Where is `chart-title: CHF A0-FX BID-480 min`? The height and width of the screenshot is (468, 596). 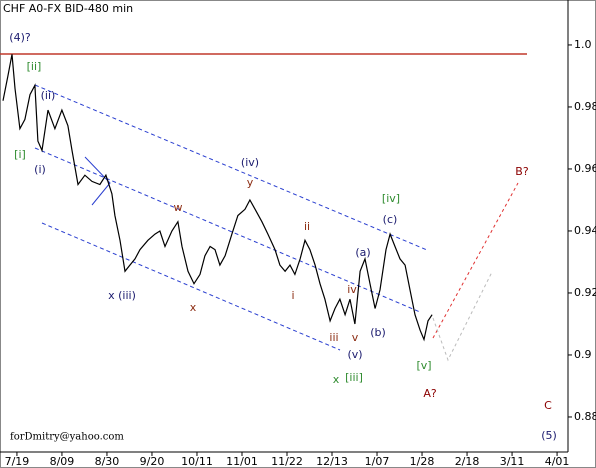 chart-title: CHF A0-FX BID-480 min is located at coordinates (68, 8).